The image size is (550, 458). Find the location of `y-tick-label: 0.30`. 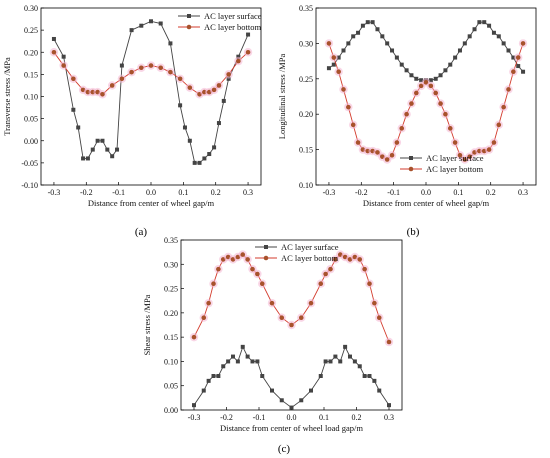

y-tick-label: 0.30 is located at coordinates (306, 43).